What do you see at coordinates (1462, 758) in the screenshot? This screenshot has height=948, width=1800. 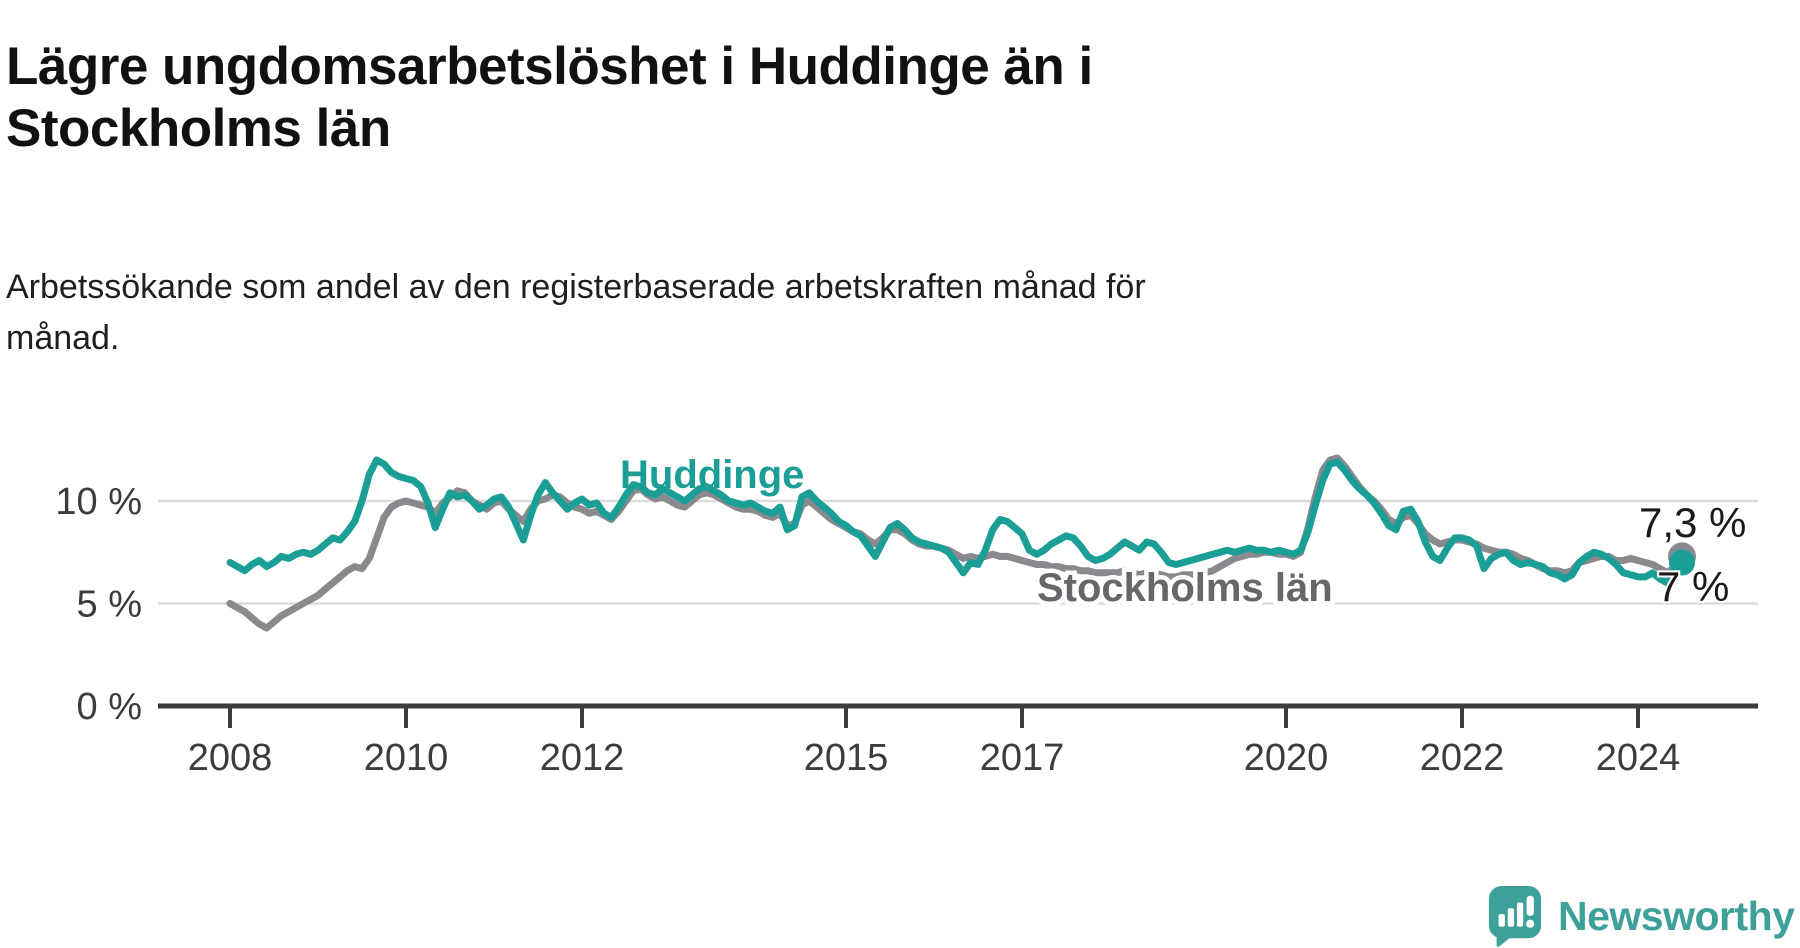 I see `x-tick-label: 2022` at bounding box center [1462, 758].